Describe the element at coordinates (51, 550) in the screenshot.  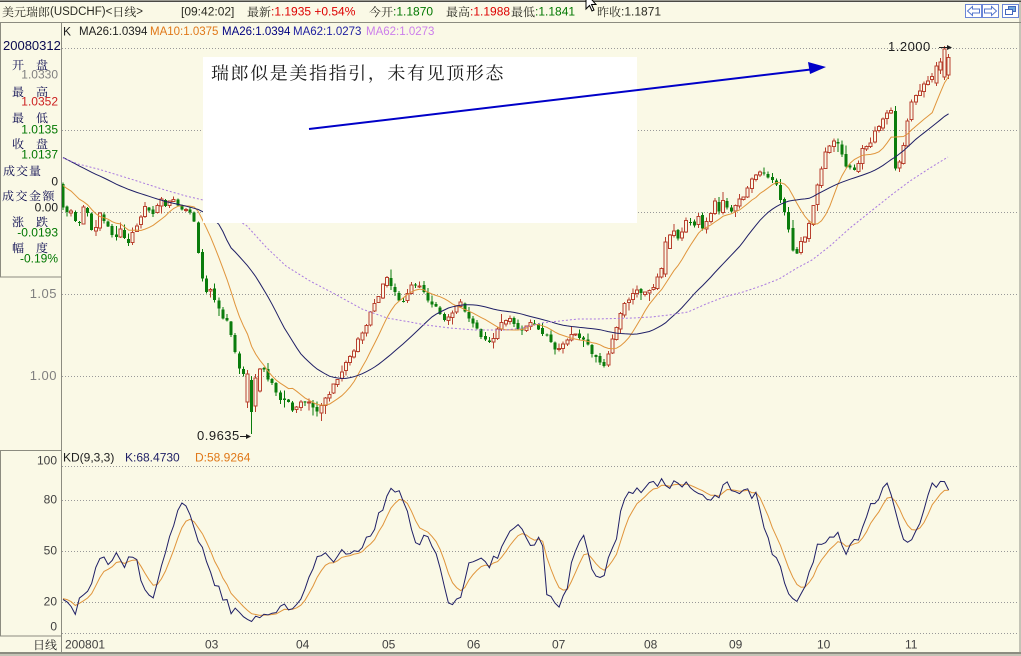
I see `svg-text: 50` at that location.